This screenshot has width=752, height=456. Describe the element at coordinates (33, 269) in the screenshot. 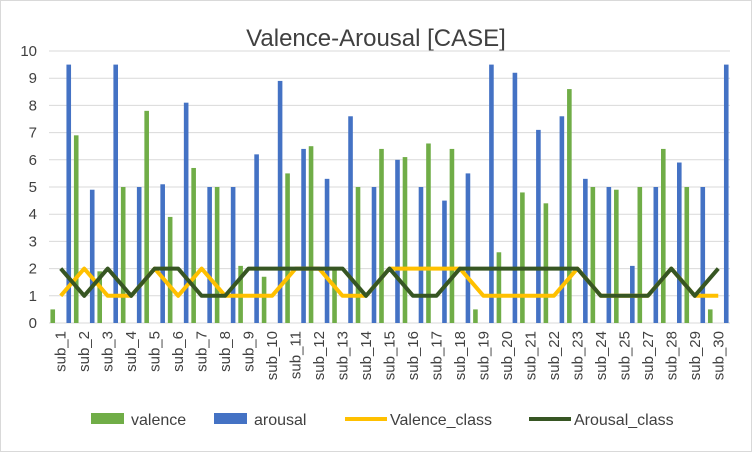

I see `y-tick-label: 2` at that location.